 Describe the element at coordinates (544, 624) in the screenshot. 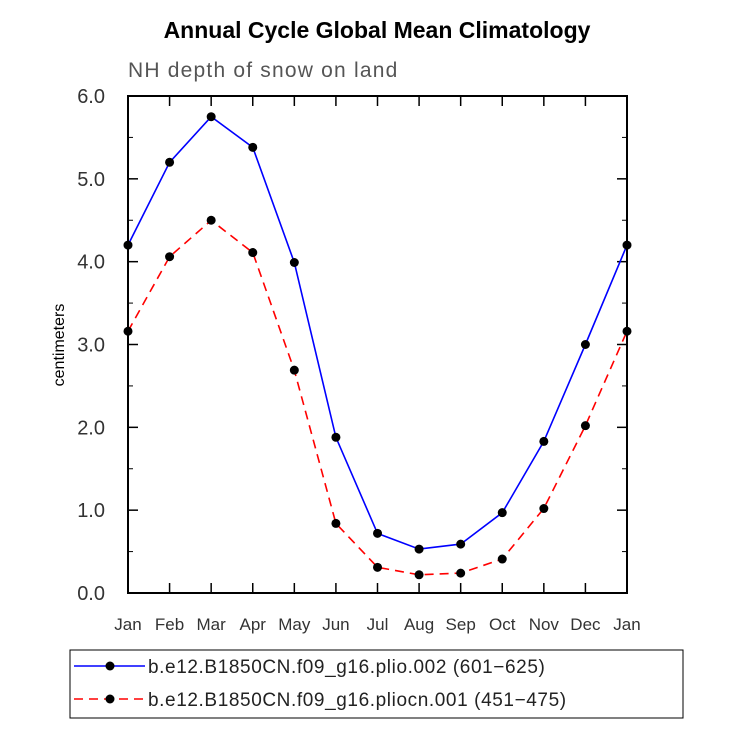

I see `x-tick-label: Nov` at that location.